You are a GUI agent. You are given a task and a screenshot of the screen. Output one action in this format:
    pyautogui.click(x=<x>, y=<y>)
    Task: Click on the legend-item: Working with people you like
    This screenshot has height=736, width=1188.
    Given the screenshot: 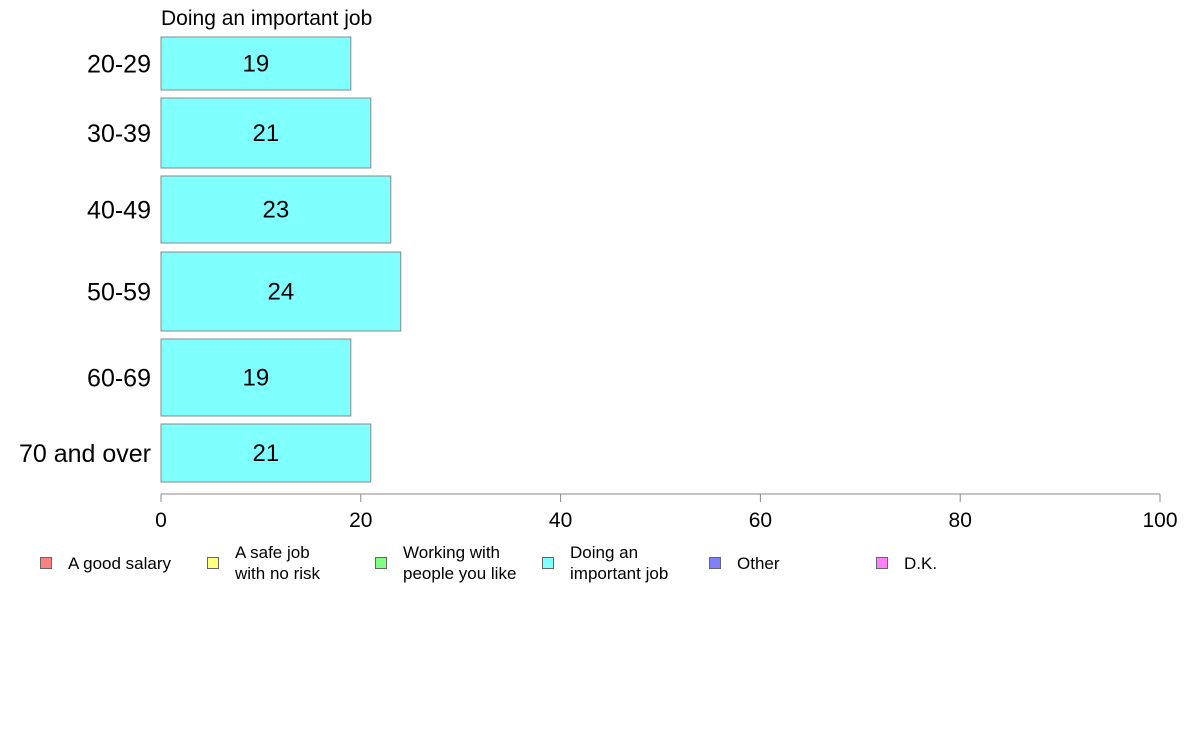 What is the action you would take?
    pyautogui.click(x=445, y=563)
    